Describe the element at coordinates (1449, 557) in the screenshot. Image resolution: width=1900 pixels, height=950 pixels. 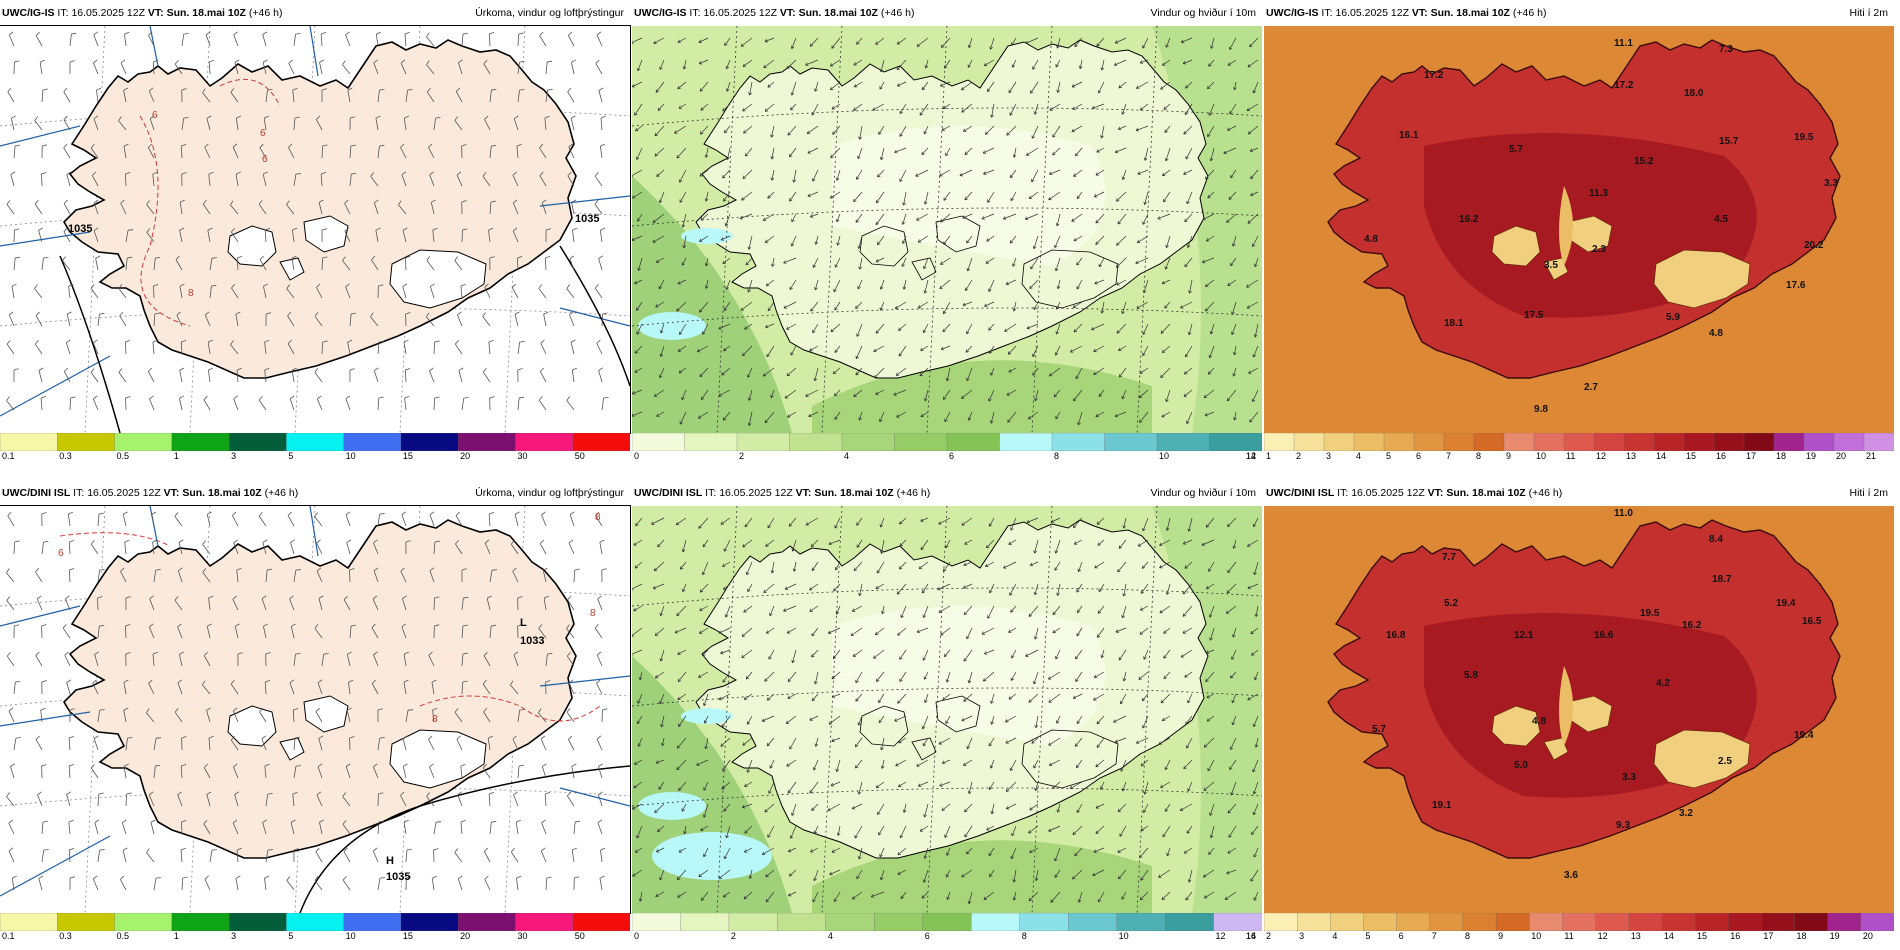
I see `temperature-label: 7.7` at that location.